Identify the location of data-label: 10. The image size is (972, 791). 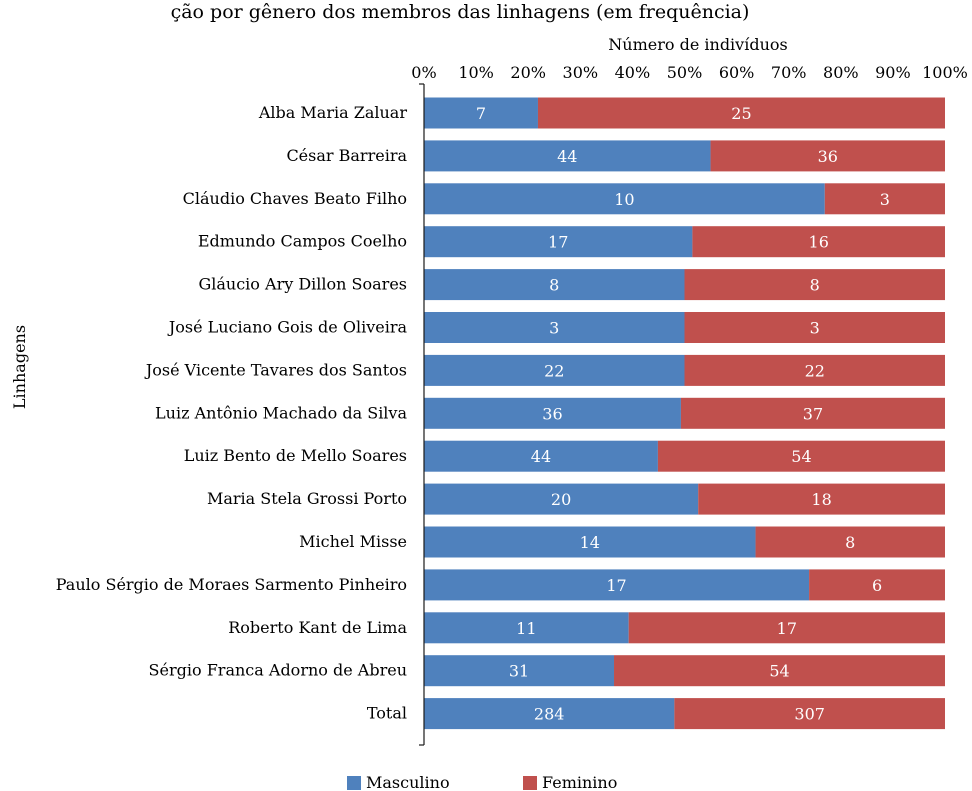
(624, 199).